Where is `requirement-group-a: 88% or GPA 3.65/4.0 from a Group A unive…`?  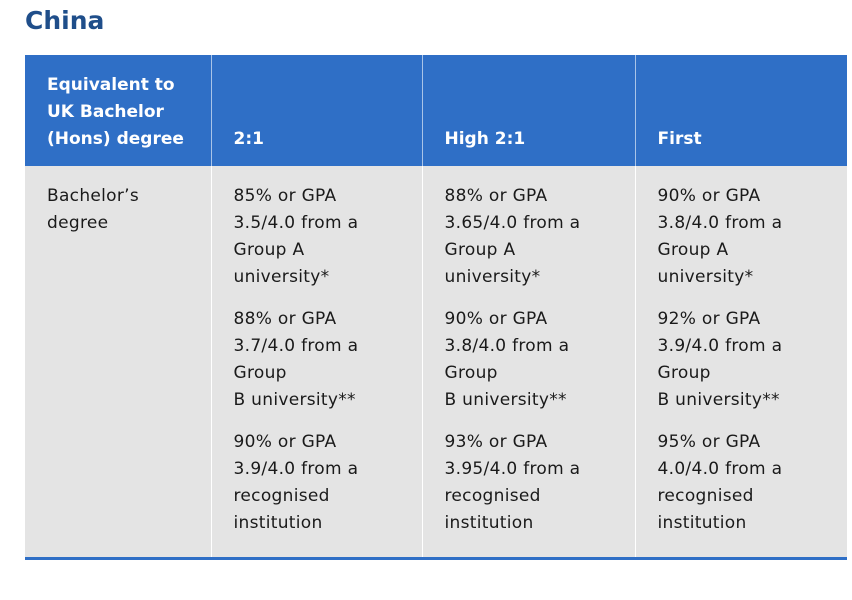 requirement-group-a: 88% or GPA 3.65/4.0 from a Group A unive… is located at coordinates (512, 236).